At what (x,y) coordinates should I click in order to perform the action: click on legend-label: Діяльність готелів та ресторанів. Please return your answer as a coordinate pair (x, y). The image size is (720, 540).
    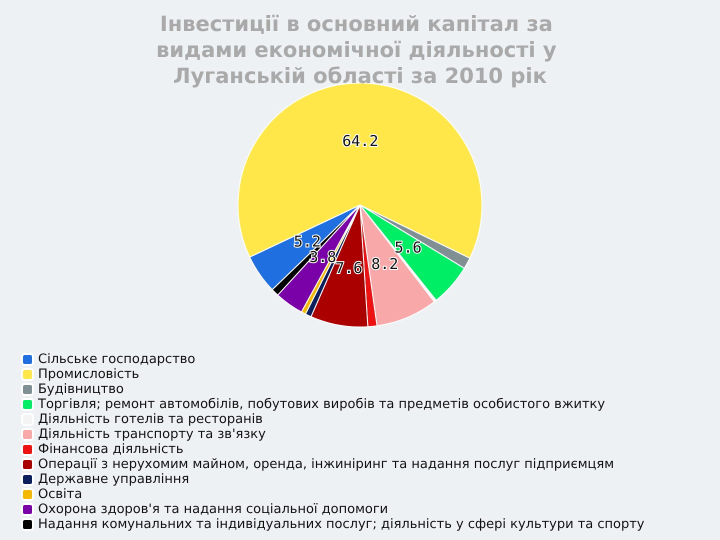
    Looking at the image, I should click on (150, 419).